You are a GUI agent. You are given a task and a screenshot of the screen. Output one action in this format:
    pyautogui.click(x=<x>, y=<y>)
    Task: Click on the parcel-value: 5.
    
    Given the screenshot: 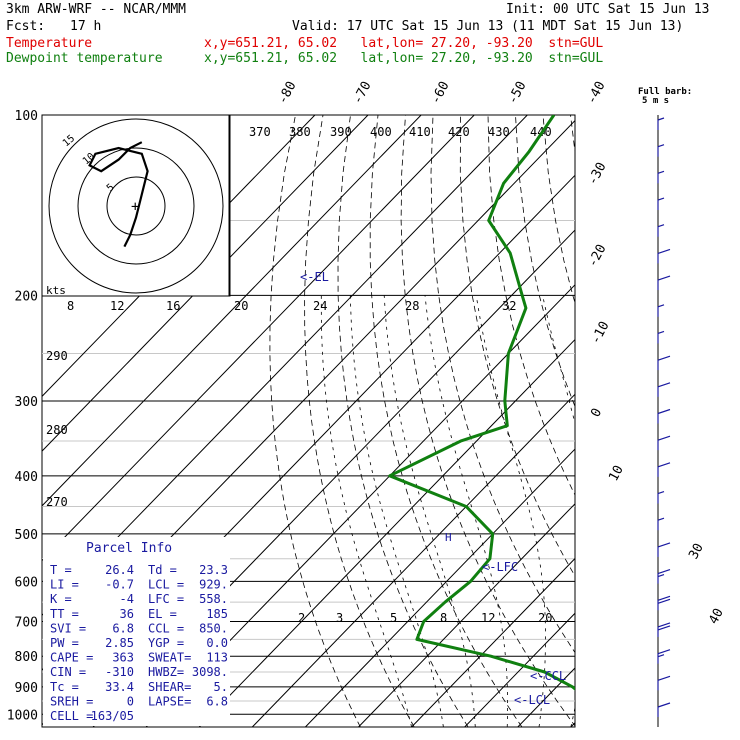 What is the action you would take?
    pyautogui.click(x=221, y=687)
    